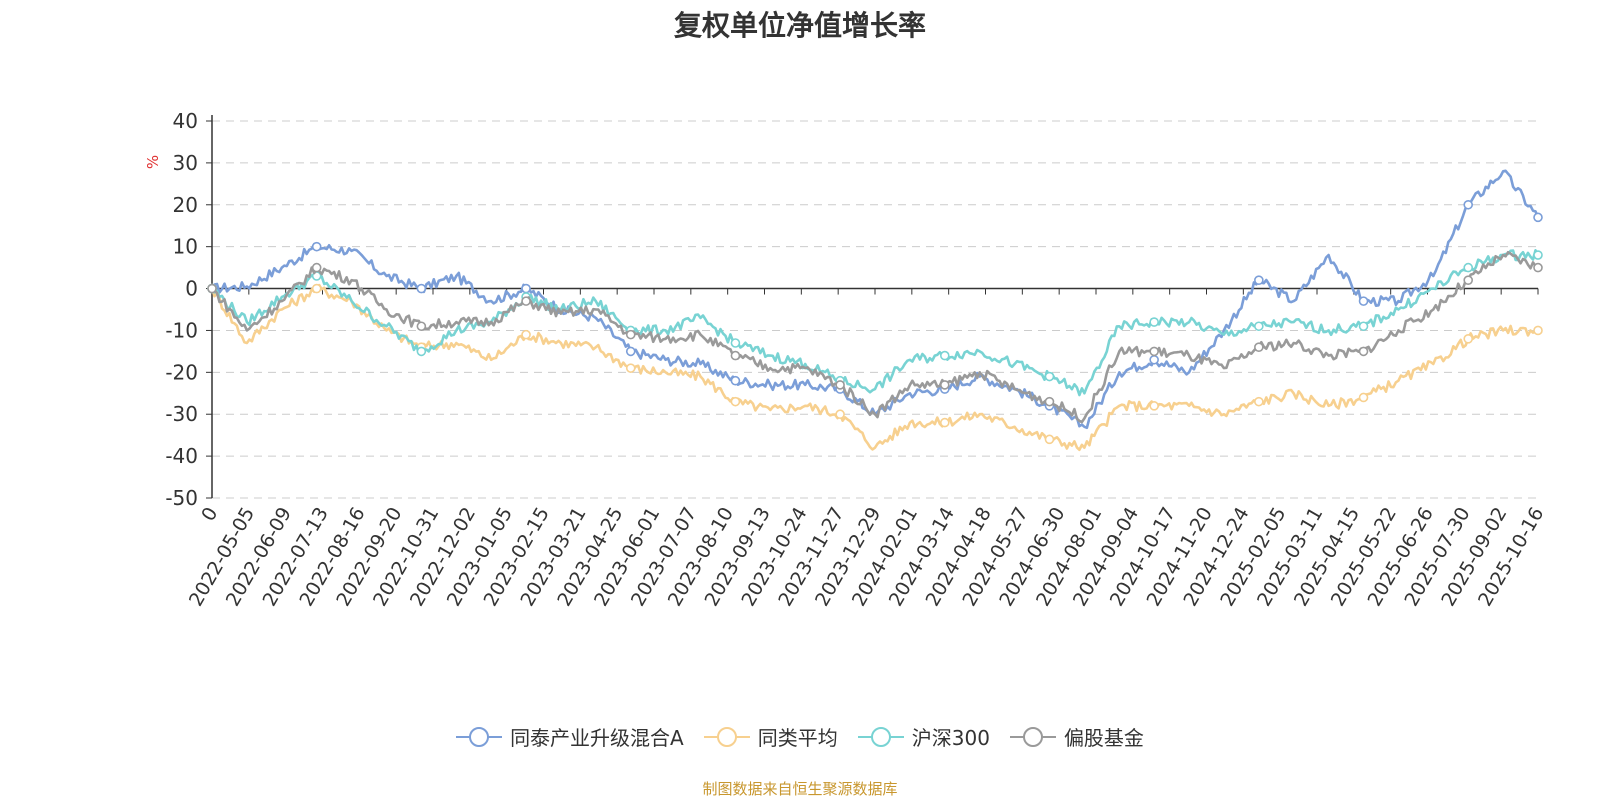 This screenshot has width=1600, height=800. Describe the element at coordinates (950, 738) in the screenshot. I see `legend-label: 沪深300` at that location.